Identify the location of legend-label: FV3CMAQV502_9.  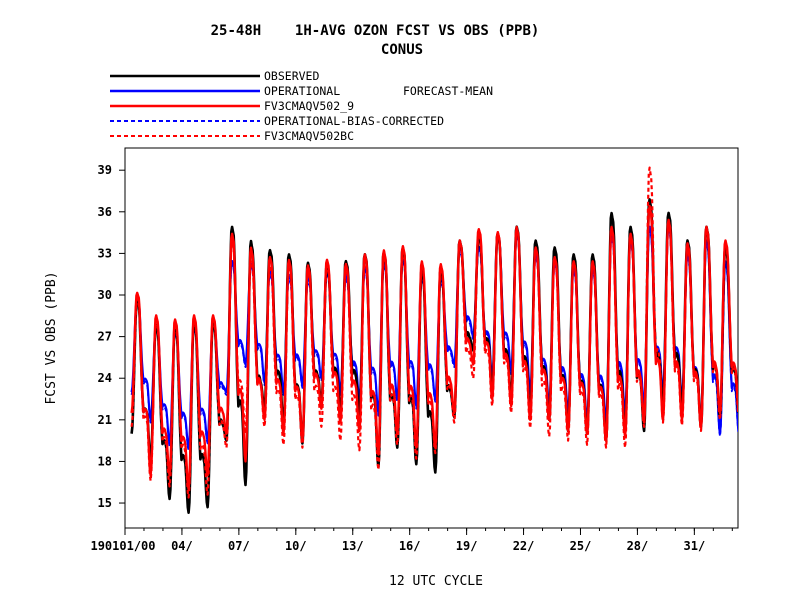
(309, 106).